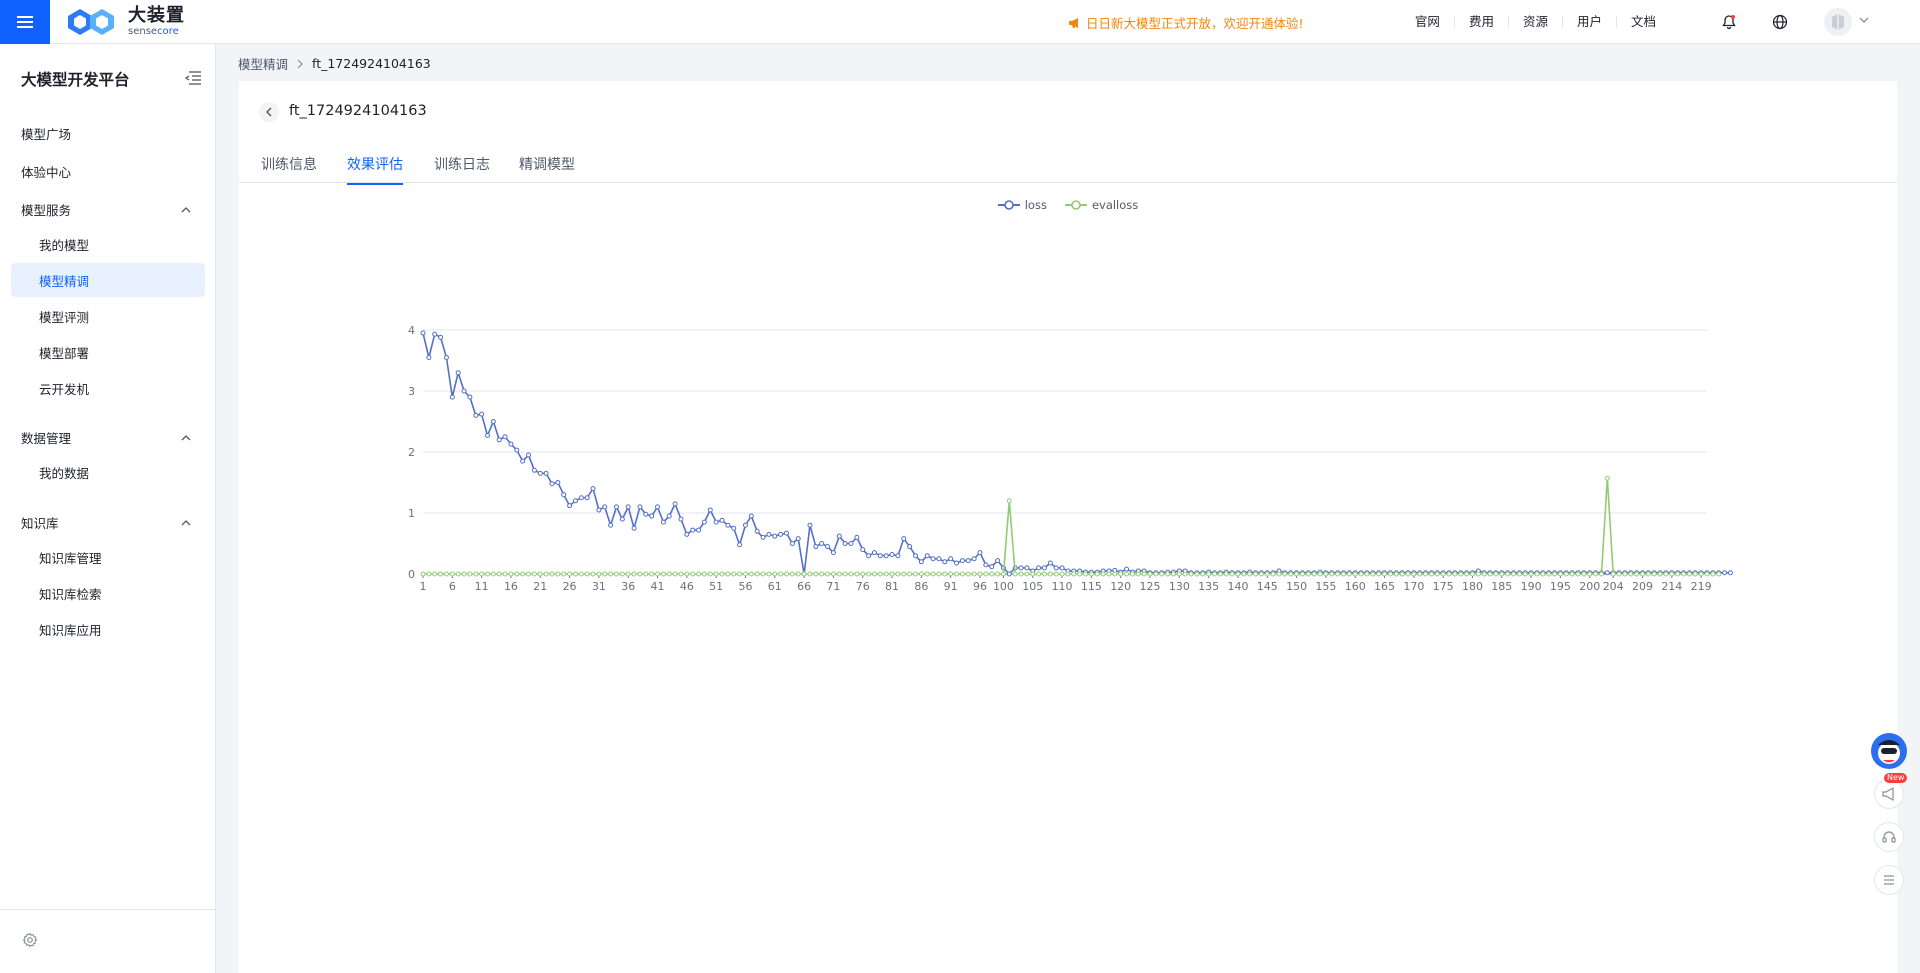 The image size is (1920, 973). What do you see at coordinates (64, 473) in the screenshot?
I see `sidebar-item-my-data: 我的数据` at bounding box center [64, 473].